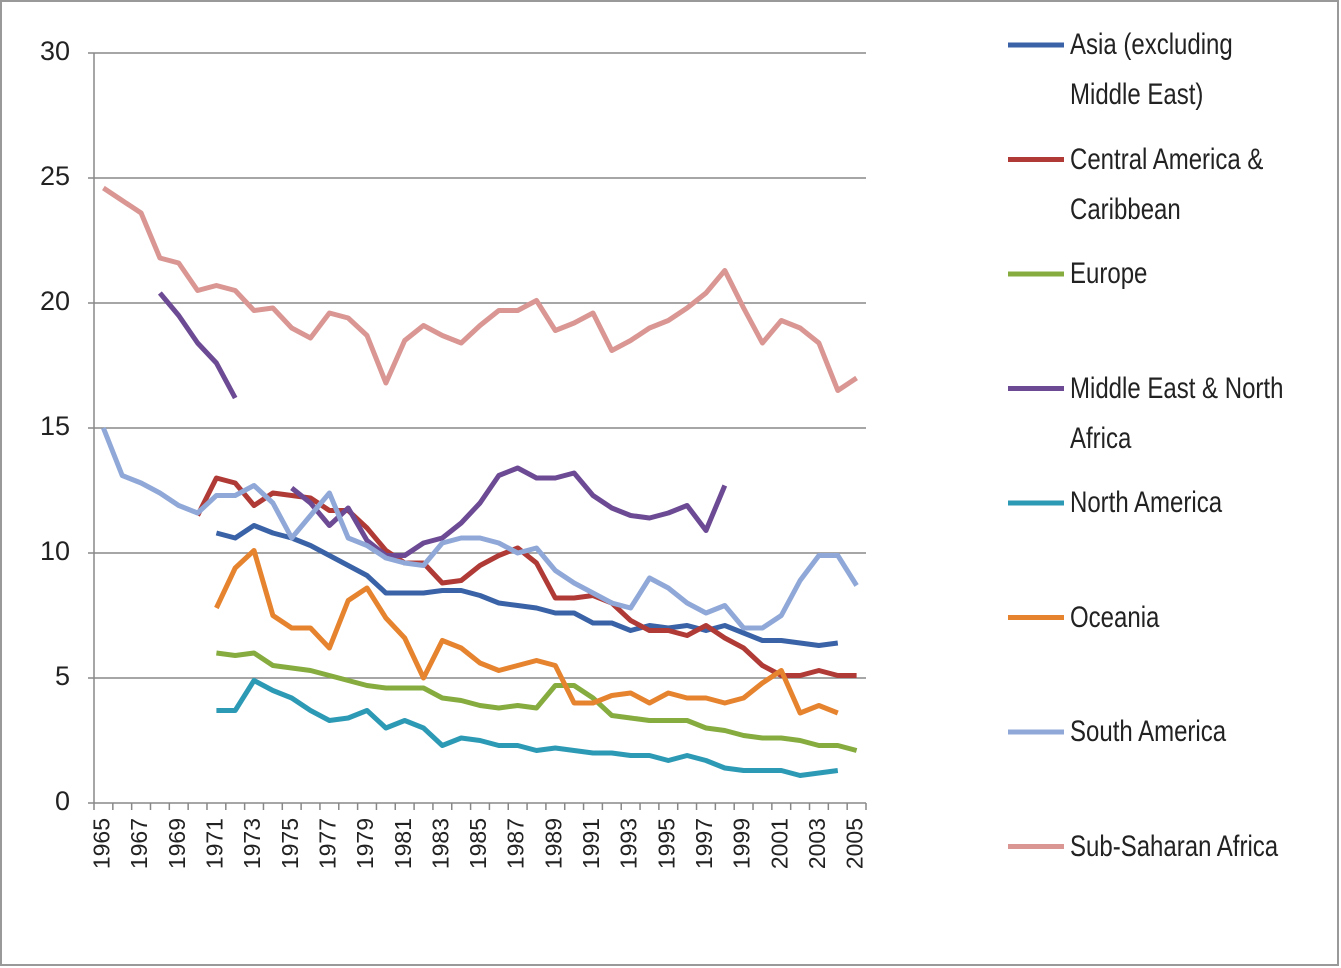  What do you see at coordinates (666, 843) in the screenshot?
I see `x-tick-label: 1995` at bounding box center [666, 843].